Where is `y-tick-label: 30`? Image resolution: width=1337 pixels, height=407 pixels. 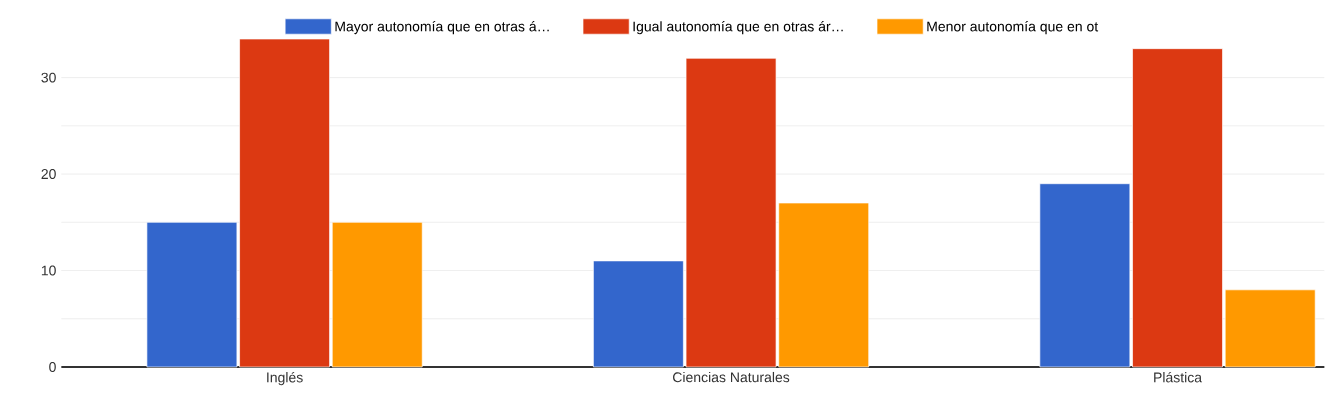
y-tick-label: 30 is located at coordinates (48, 77).